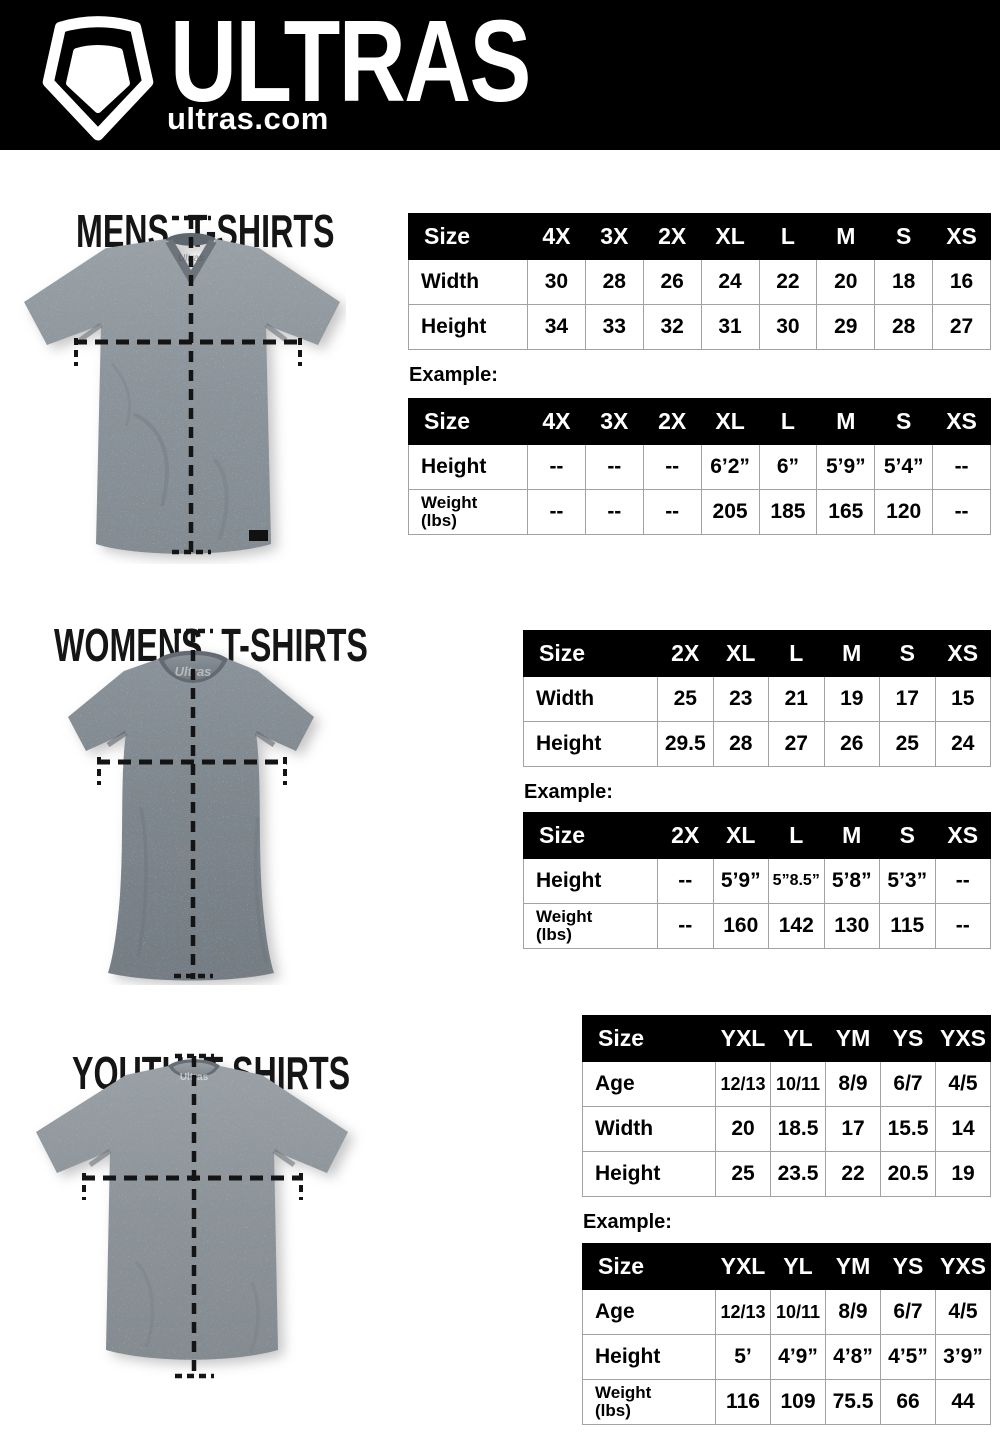 The width and height of the screenshot is (1000, 1444). What do you see at coordinates (590, 926) in the screenshot?
I see `row-label: Weight (lbs)` at bounding box center [590, 926].